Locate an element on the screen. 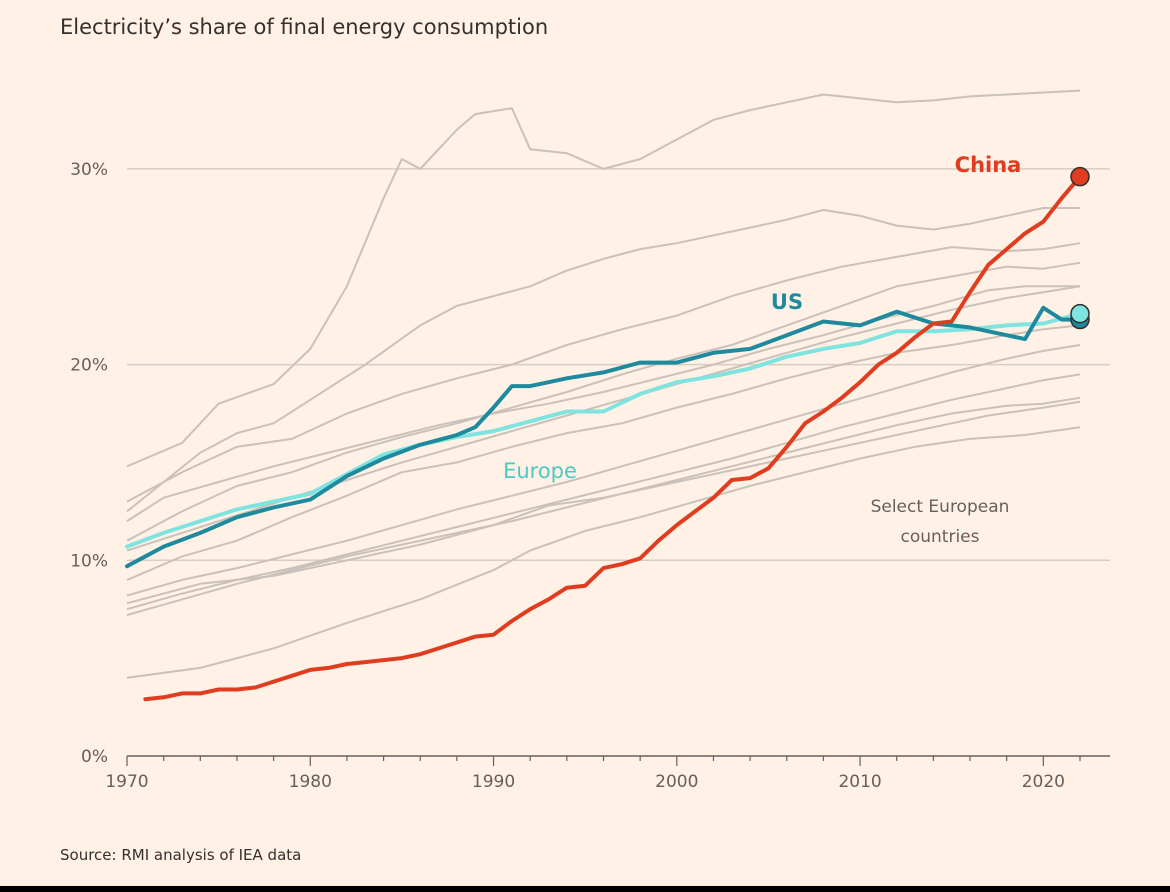  x-tick-label: 2010 is located at coordinates (859, 782).